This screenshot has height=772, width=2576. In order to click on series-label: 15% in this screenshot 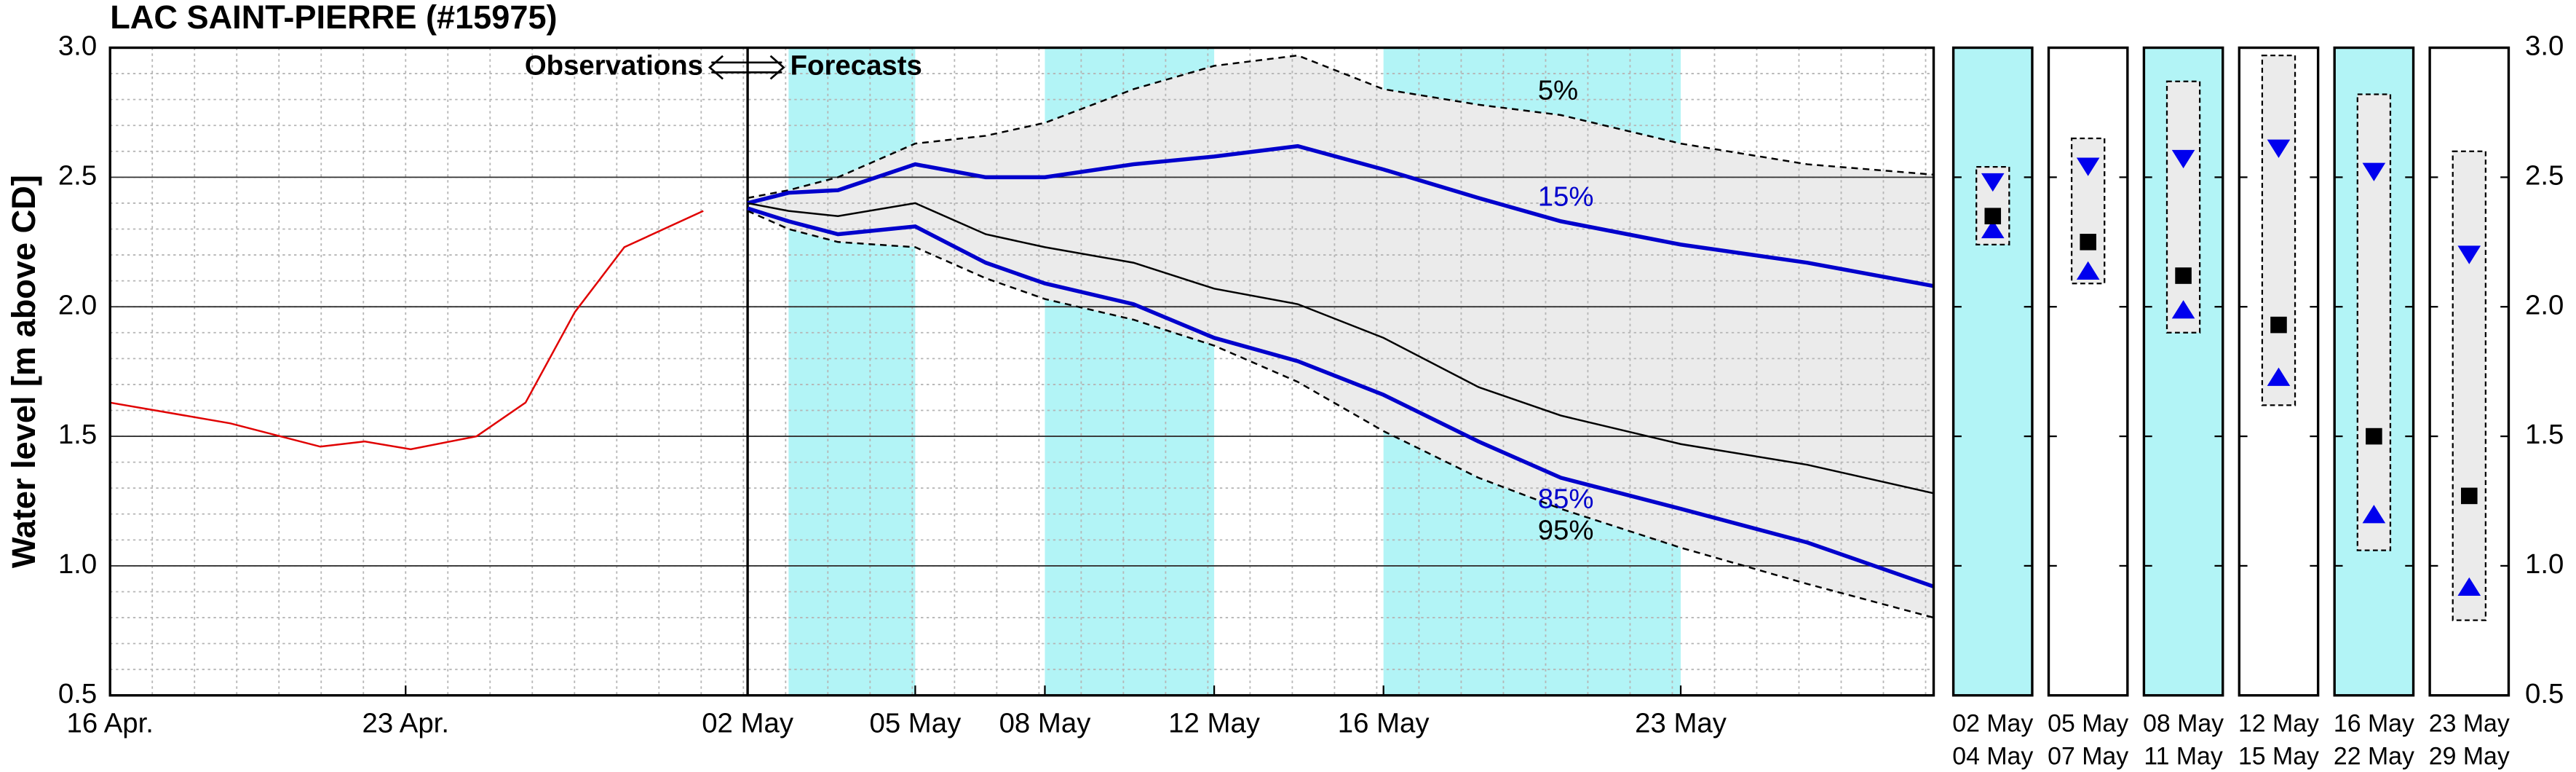, I will do `click(1566, 196)`.